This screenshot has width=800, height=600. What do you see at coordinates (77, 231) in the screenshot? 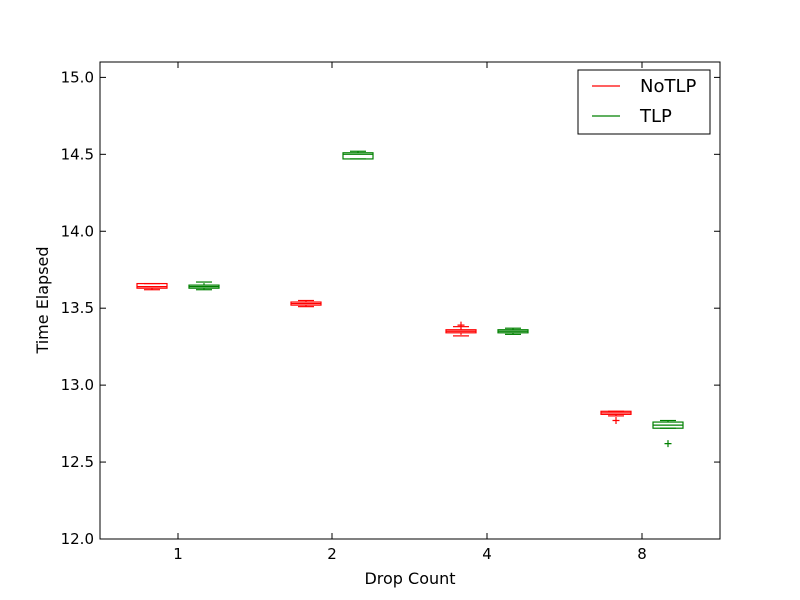
I see `y-tick-label: 14.0` at bounding box center [77, 231].